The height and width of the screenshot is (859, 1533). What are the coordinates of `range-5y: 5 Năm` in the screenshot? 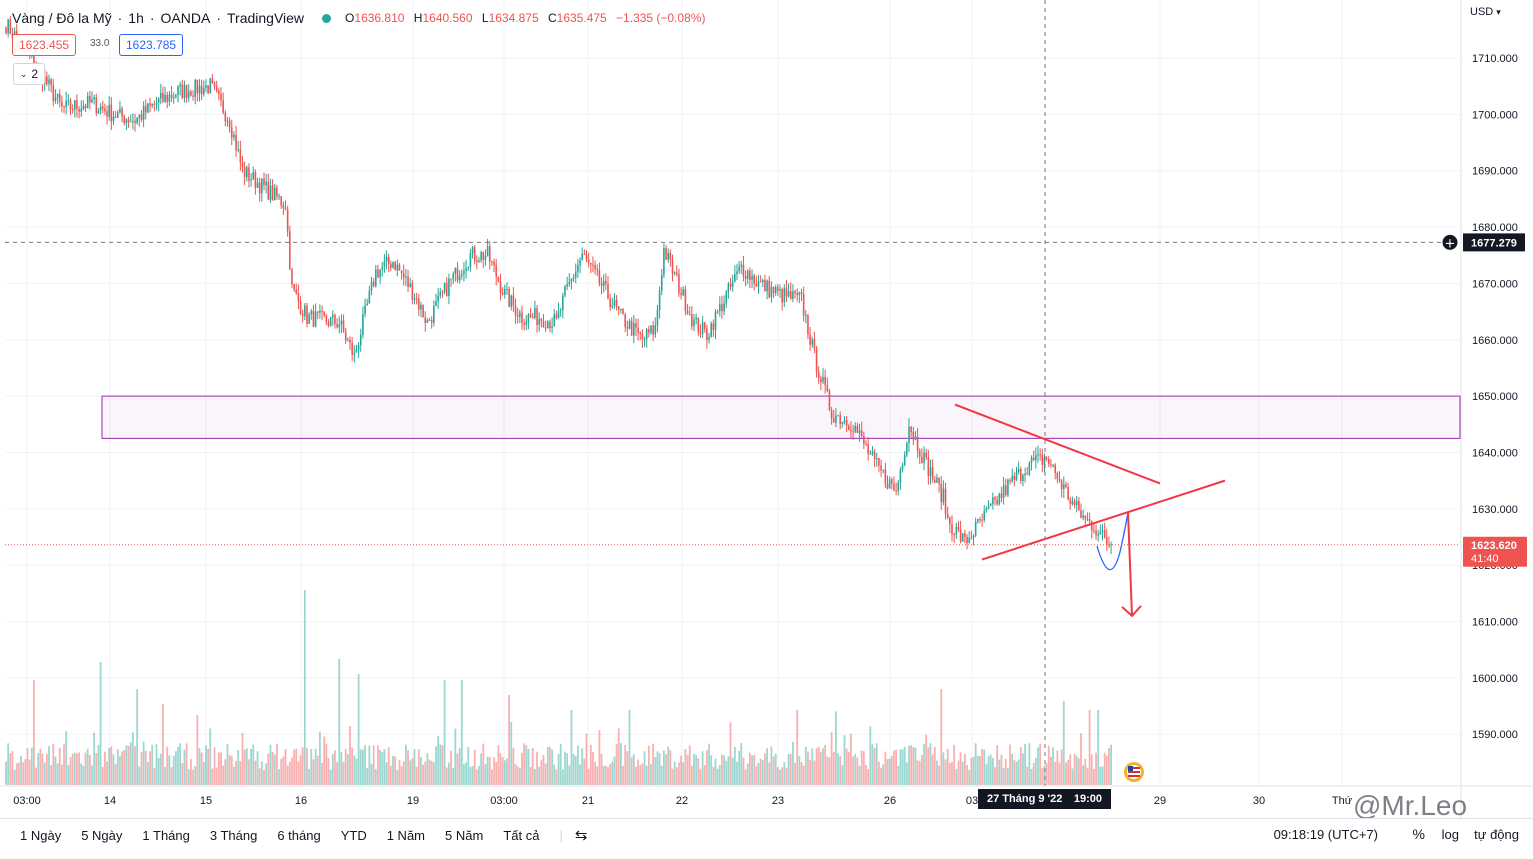 It's located at (464, 835).